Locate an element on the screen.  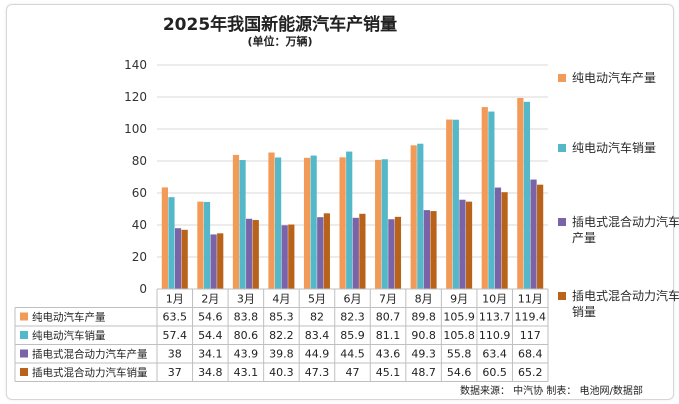
x-tick-label: 2月 is located at coordinates (210, 299).